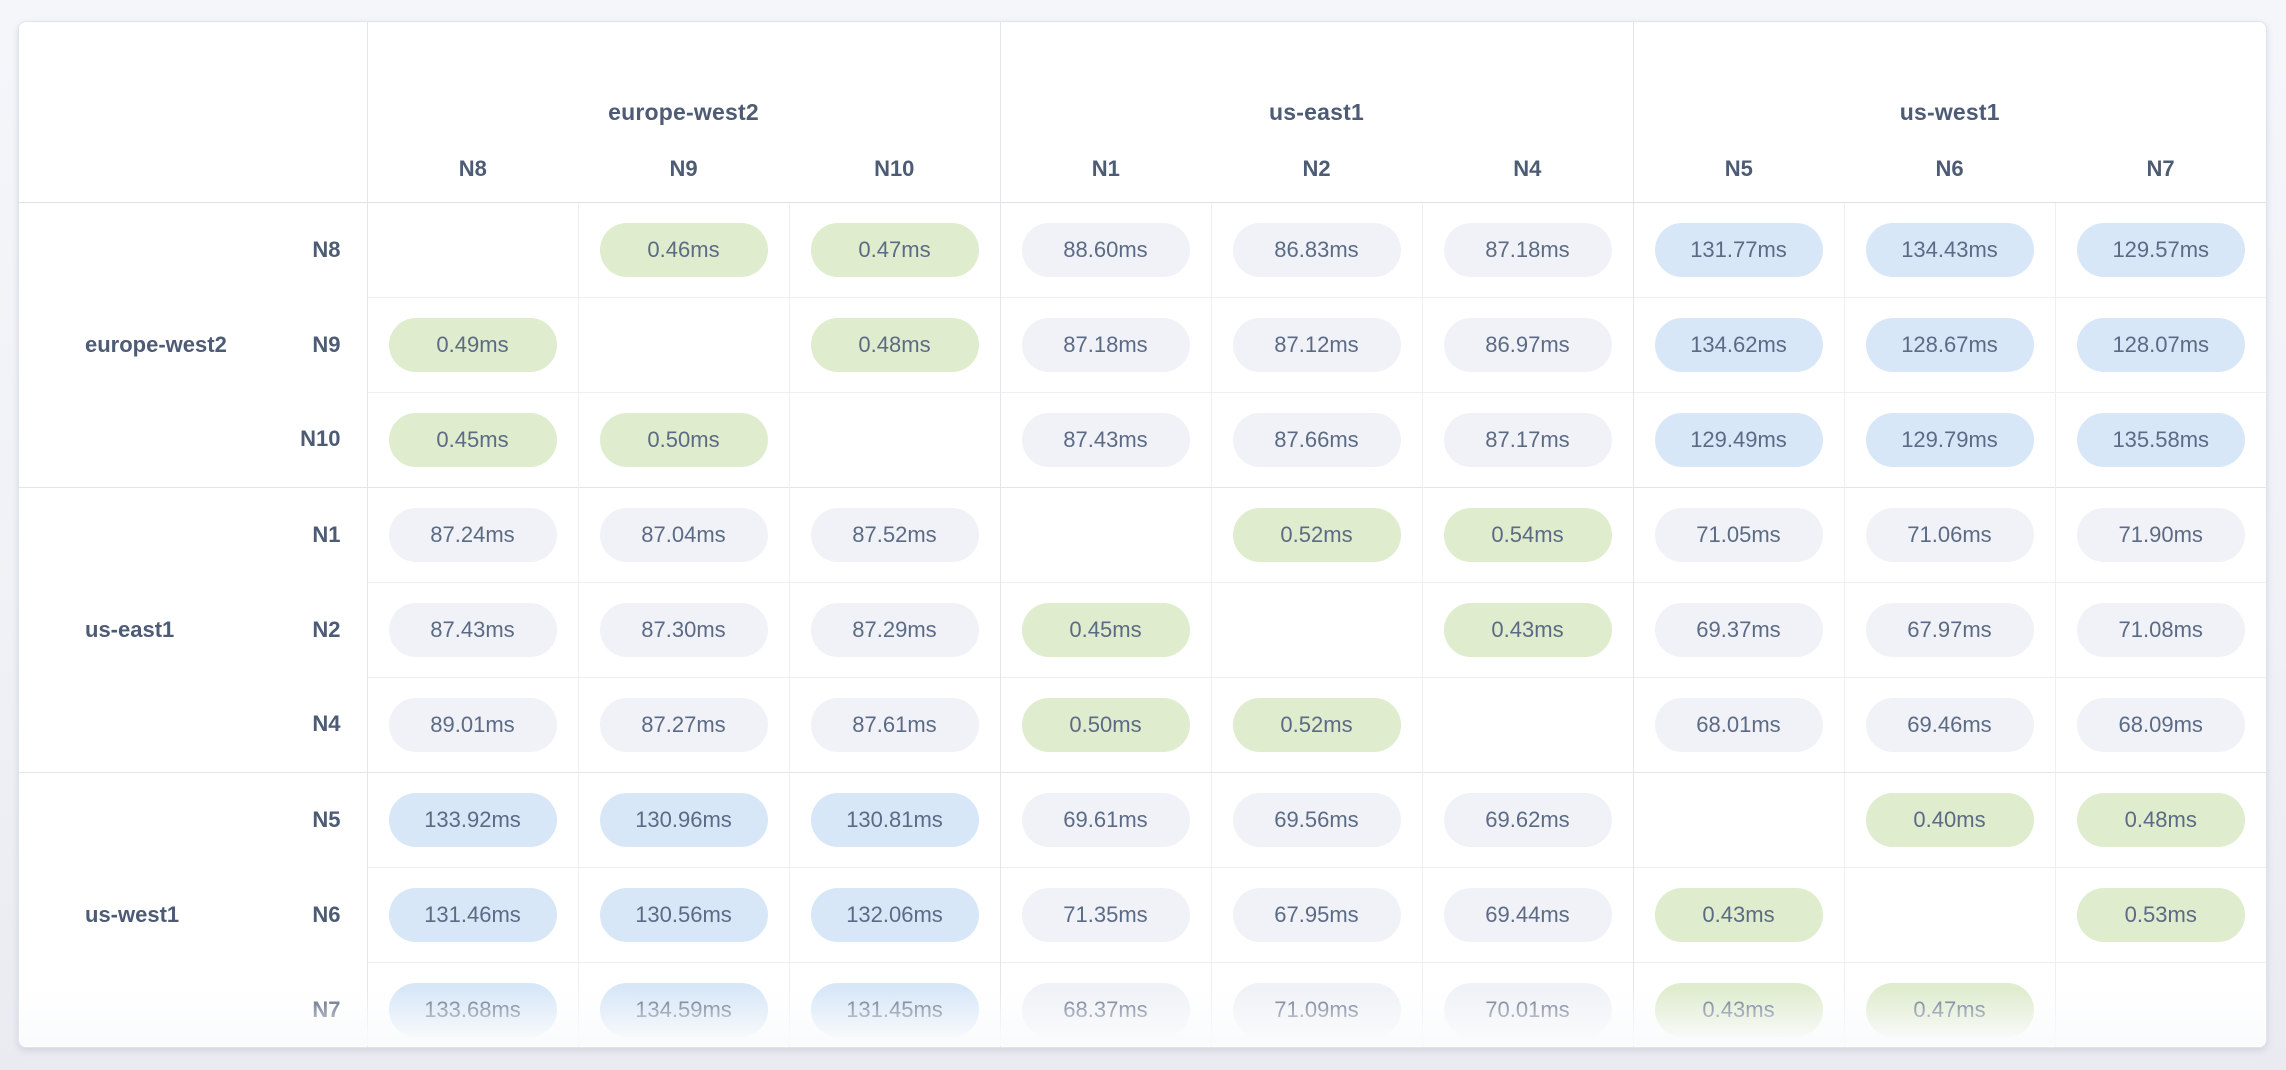 The width and height of the screenshot is (2286, 1070). I want to click on latency-pill: 0.40ms, so click(1949, 819).